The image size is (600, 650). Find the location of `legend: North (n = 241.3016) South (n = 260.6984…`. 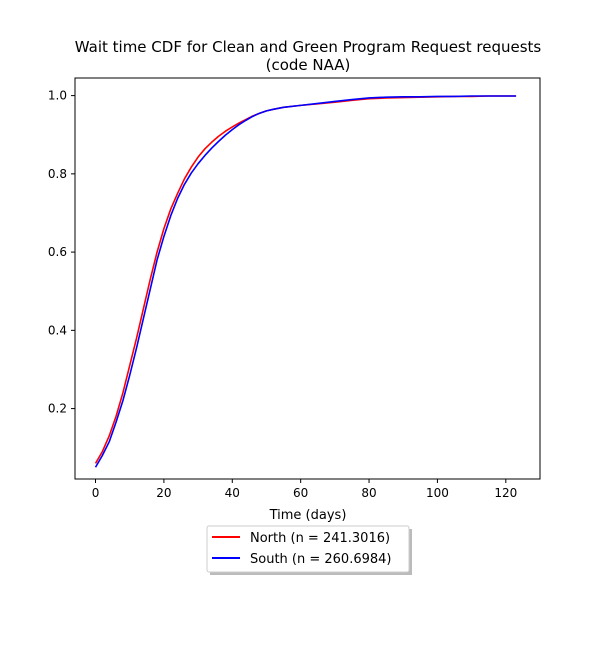

legend: North (n = 241.3016) South (n = 260.6984… is located at coordinates (309, 550).